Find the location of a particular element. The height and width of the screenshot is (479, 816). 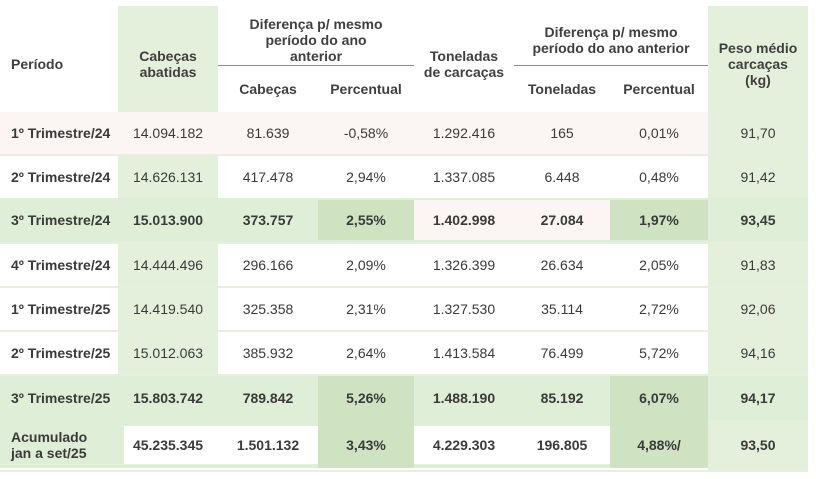

row-toneladas: 1.402.998 is located at coordinates (464, 219).